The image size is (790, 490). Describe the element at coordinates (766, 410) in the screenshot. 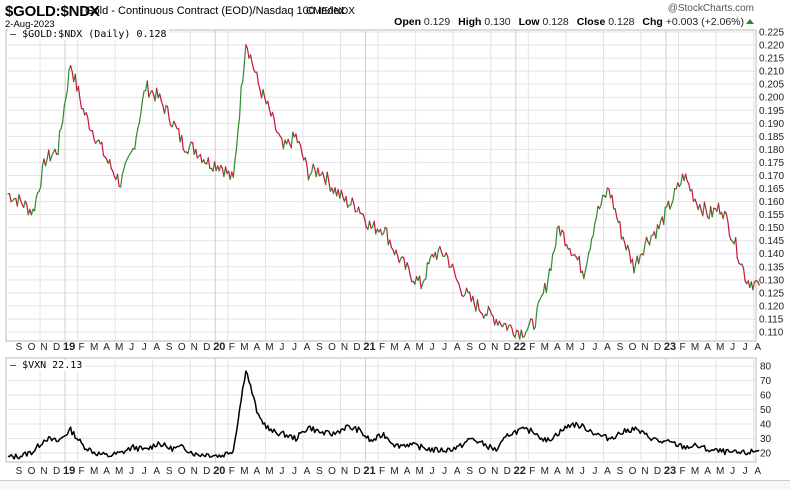

I see `svg-text: 50` at that location.